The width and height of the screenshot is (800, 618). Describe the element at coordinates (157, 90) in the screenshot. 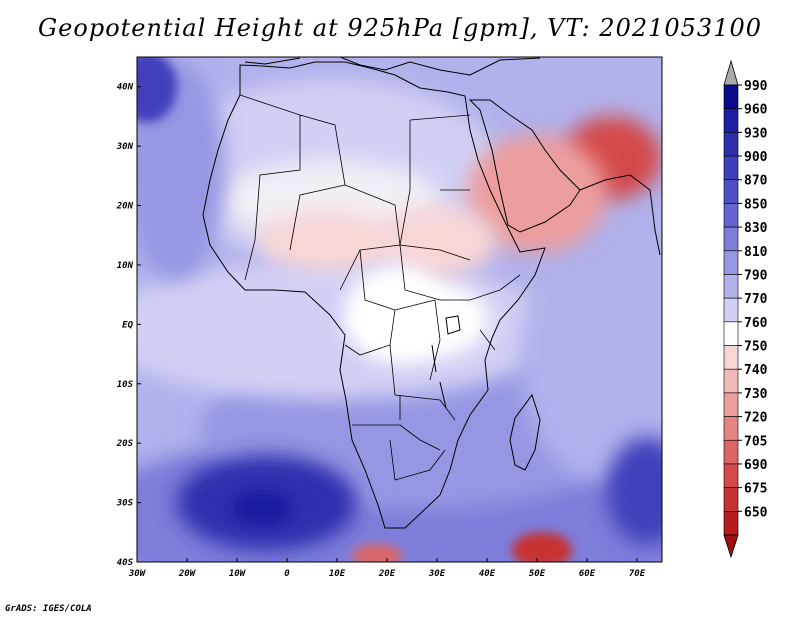

I see `field-azores-ridge` at that location.